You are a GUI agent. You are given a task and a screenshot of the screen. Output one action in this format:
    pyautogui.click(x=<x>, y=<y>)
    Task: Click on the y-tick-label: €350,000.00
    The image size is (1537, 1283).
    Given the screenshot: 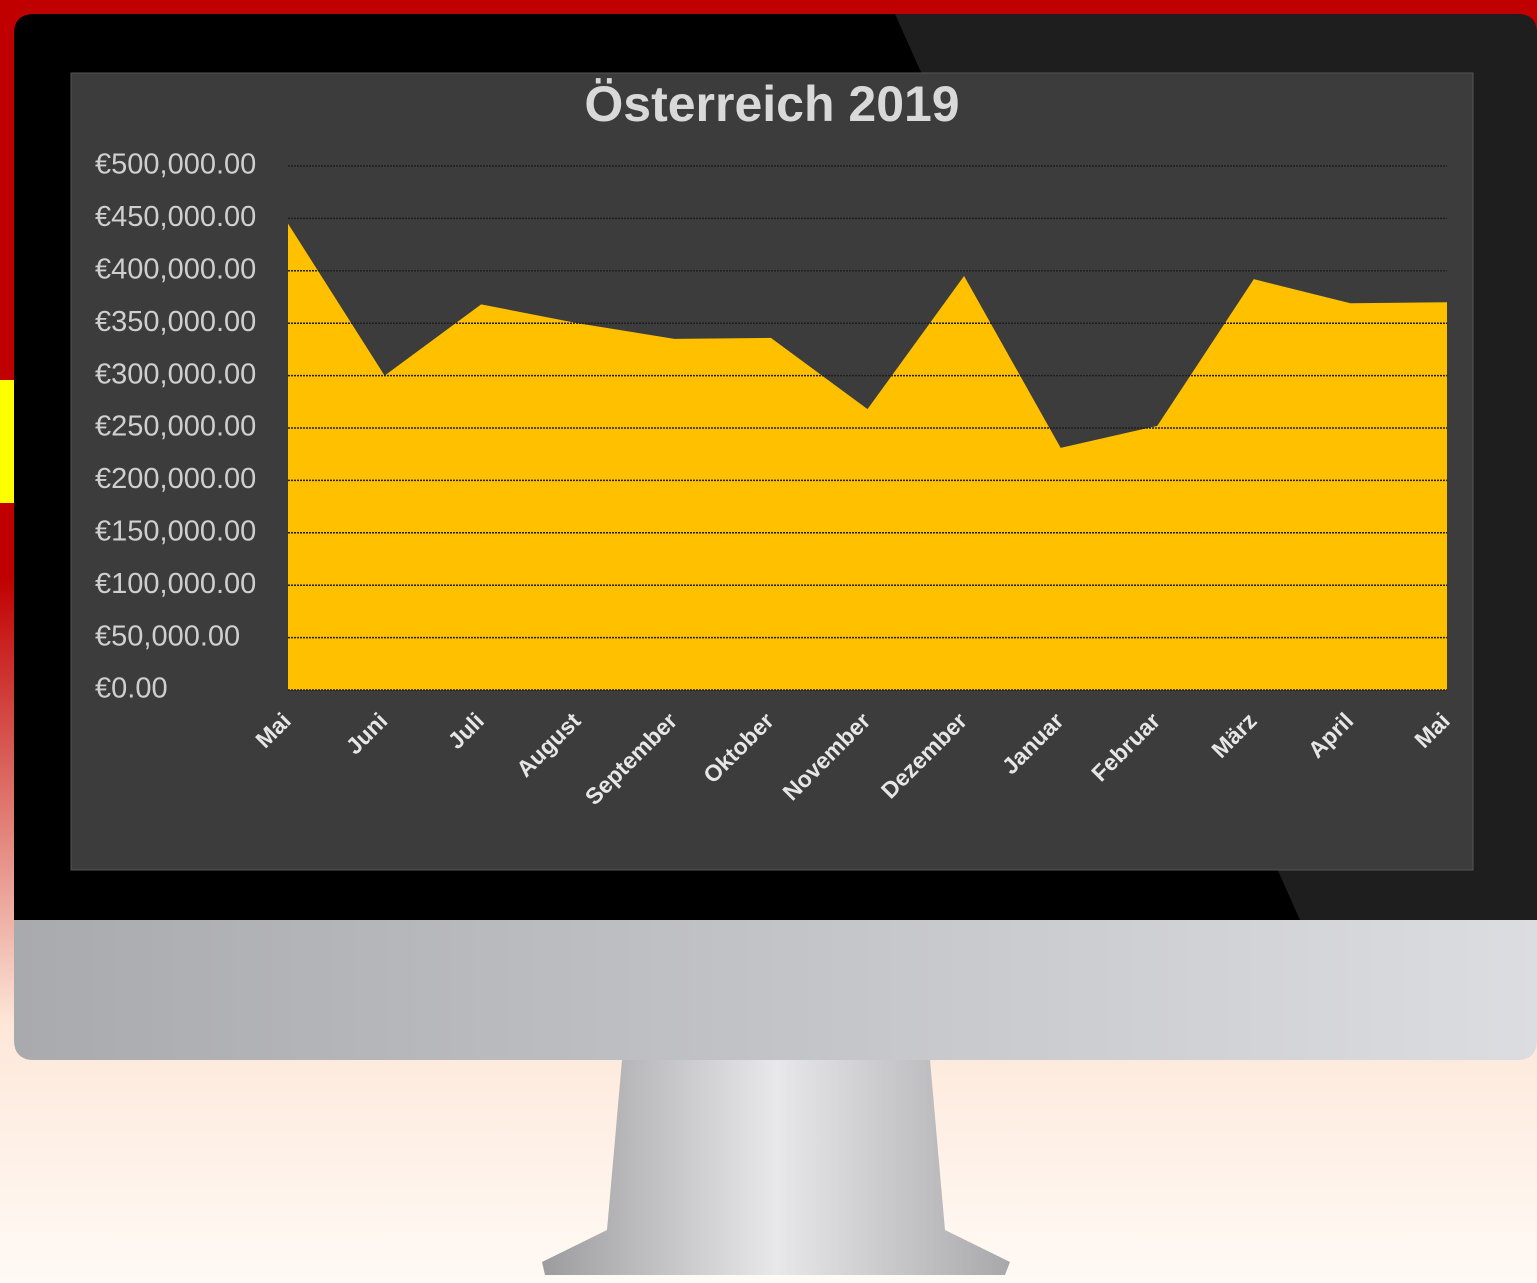 What is the action you would take?
    pyautogui.click(x=175, y=322)
    